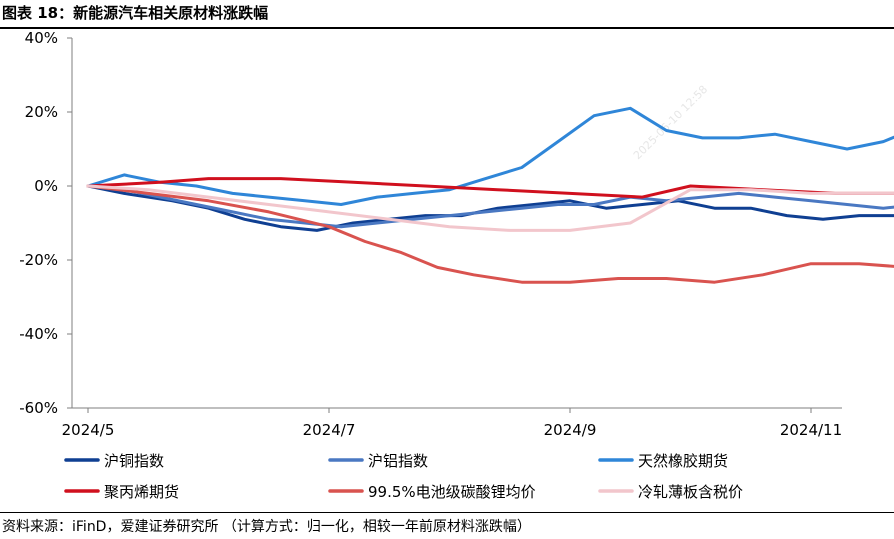 The image size is (894, 539). What do you see at coordinates (329, 430) in the screenshot?
I see `x-tick-label: 2024/7` at bounding box center [329, 430].